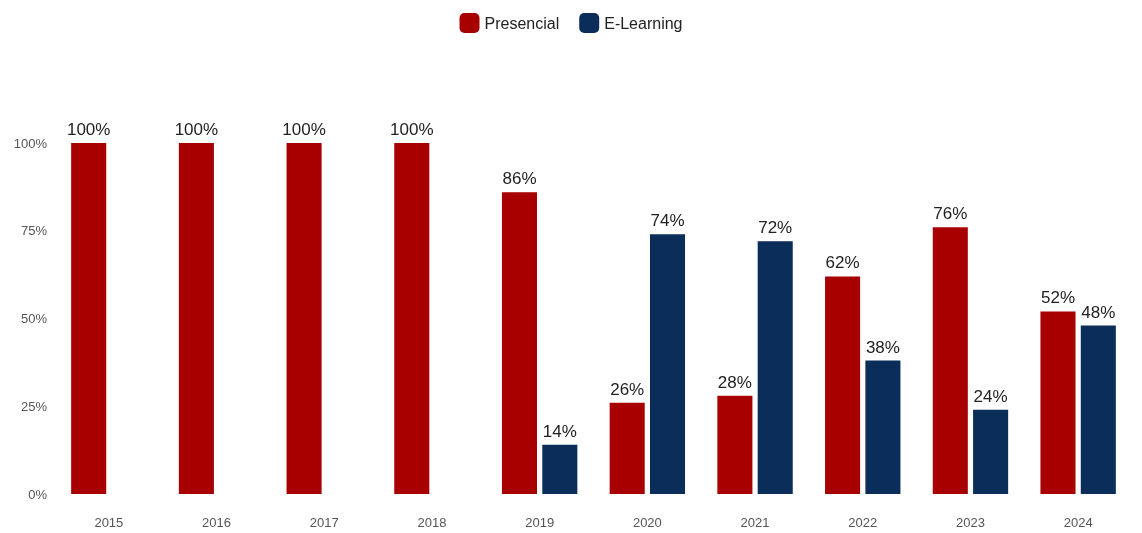 This screenshot has width=1142, height=533. Describe the element at coordinates (755, 522) in the screenshot. I see `x-tick-label: 2021` at that location.